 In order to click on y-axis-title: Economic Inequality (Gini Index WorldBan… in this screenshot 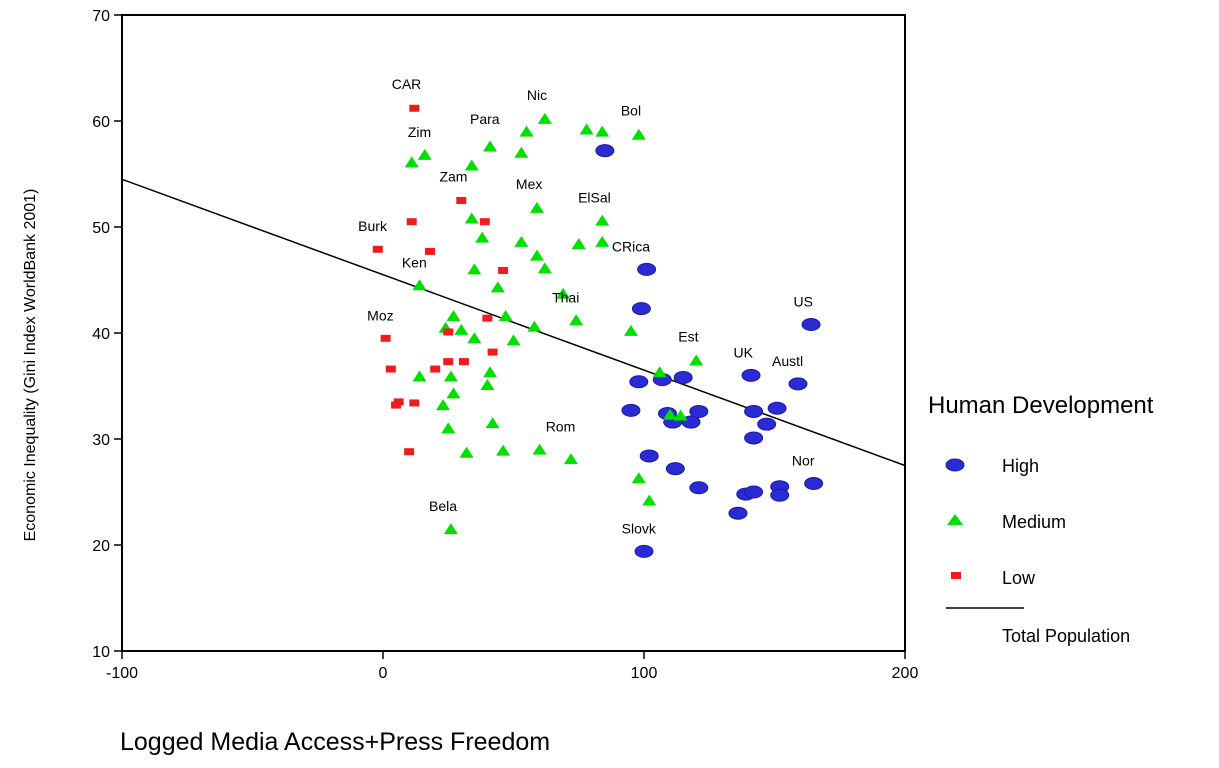, I will do `click(30, 365)`.